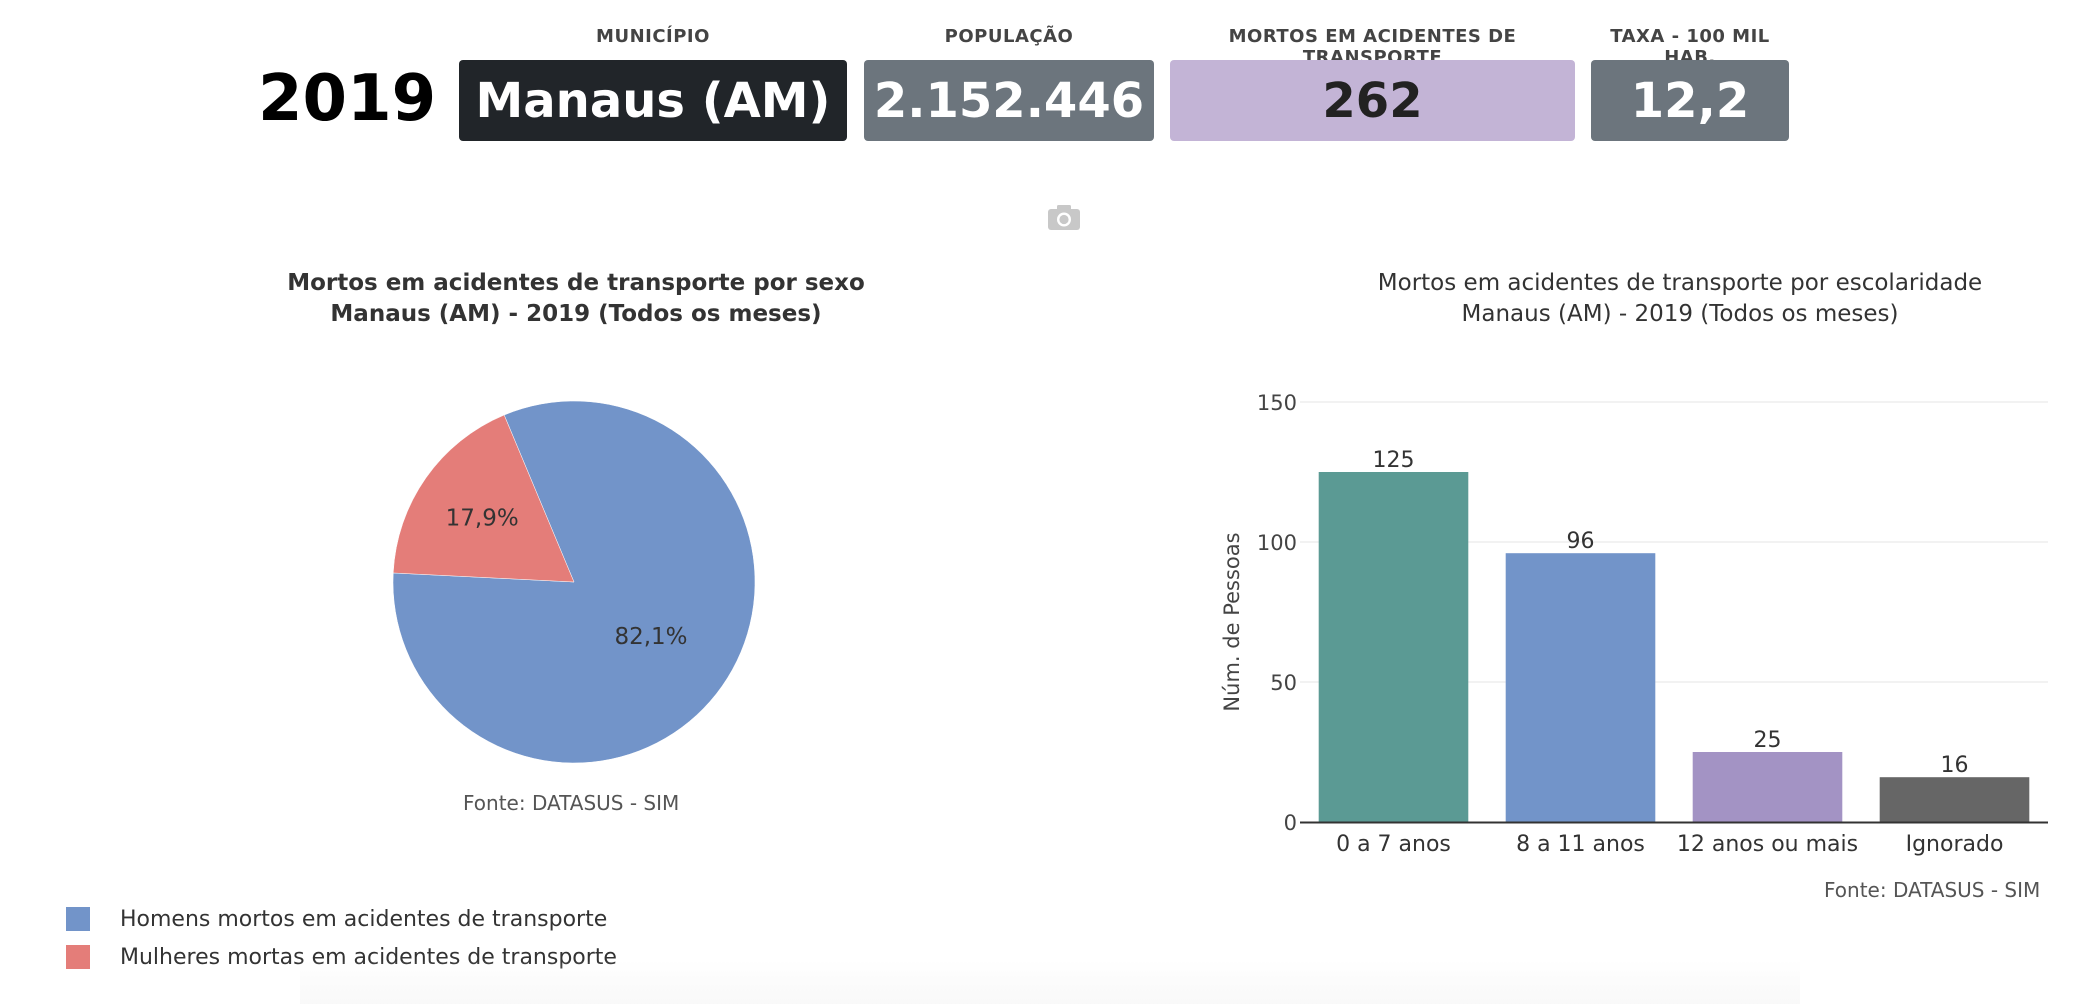 This screenshot has width=2098, height=1004. I want to click on bar-source: Fonte: DATASUS - SIM, so click(1932, 890).